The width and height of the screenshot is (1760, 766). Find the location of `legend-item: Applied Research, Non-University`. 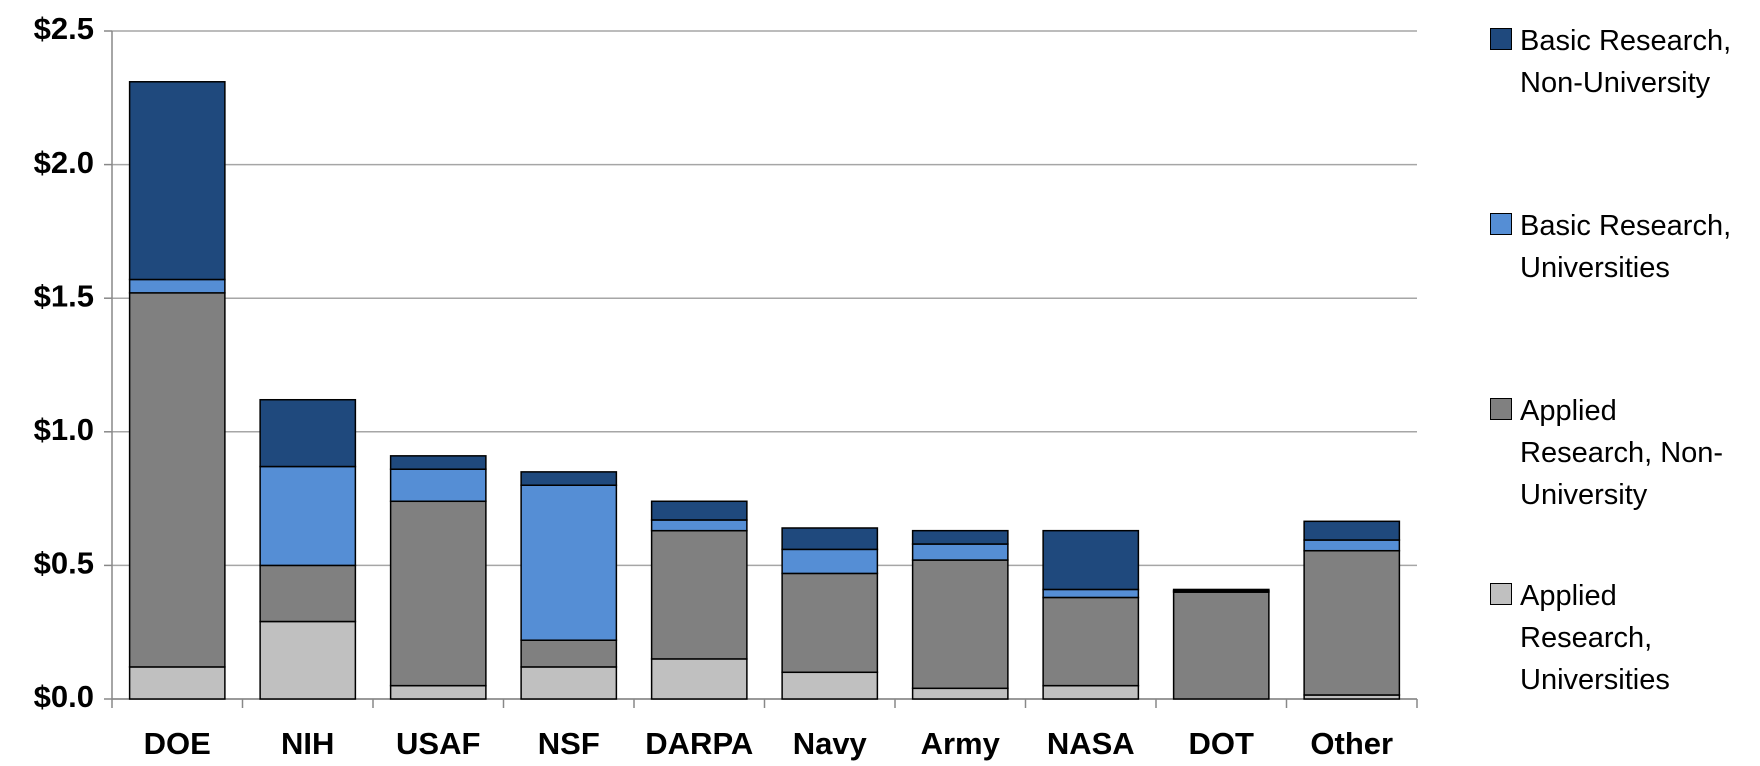

legend-item: Applied Research, Non-University is located at coordinates (1624, 453).